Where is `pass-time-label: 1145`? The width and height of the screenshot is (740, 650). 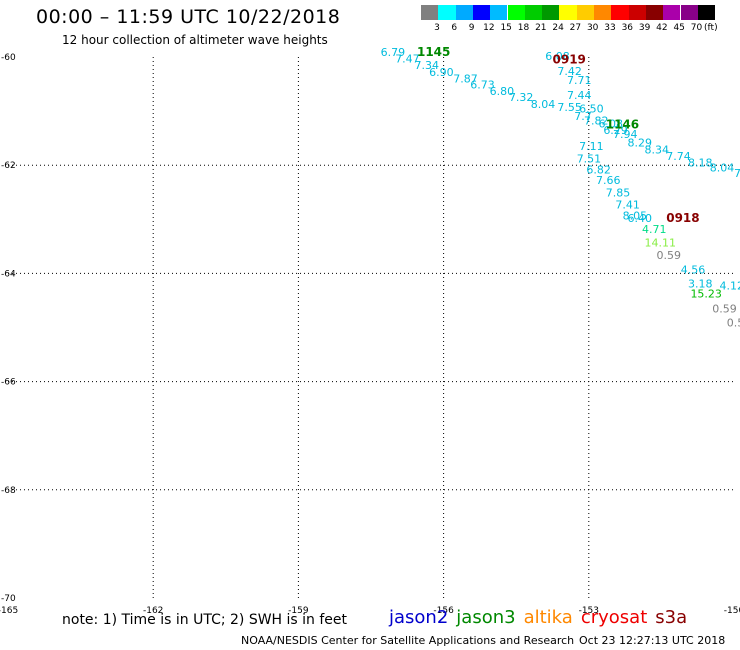 pass-time-label: 1145 is located at coordinates (433, 52).